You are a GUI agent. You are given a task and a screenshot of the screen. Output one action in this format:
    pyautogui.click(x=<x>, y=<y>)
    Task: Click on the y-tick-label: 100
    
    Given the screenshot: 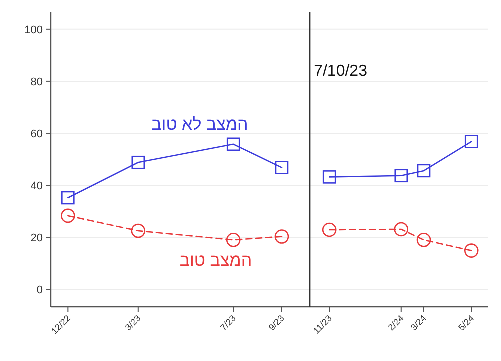 What is the action you would take?
    pyautogui.click(x=33, y=30)
    